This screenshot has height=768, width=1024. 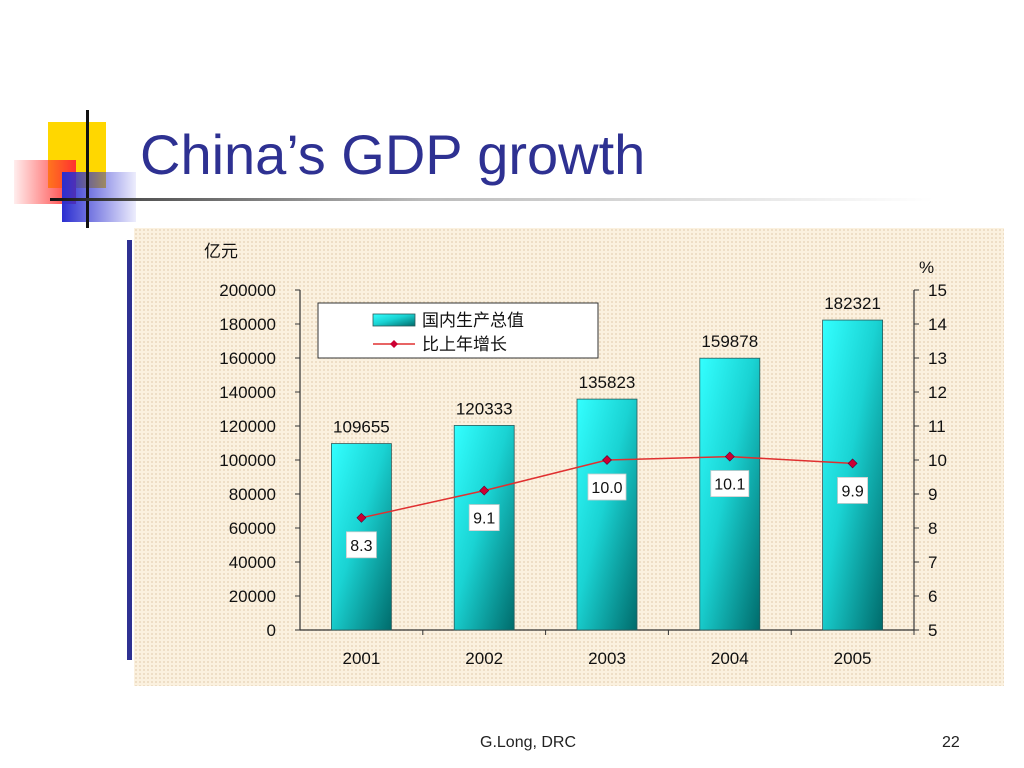 What do you see at coordinates (932, 562) in the screenshot?
I see `y2-tick-label: 7` at bounding box center [932, 562].